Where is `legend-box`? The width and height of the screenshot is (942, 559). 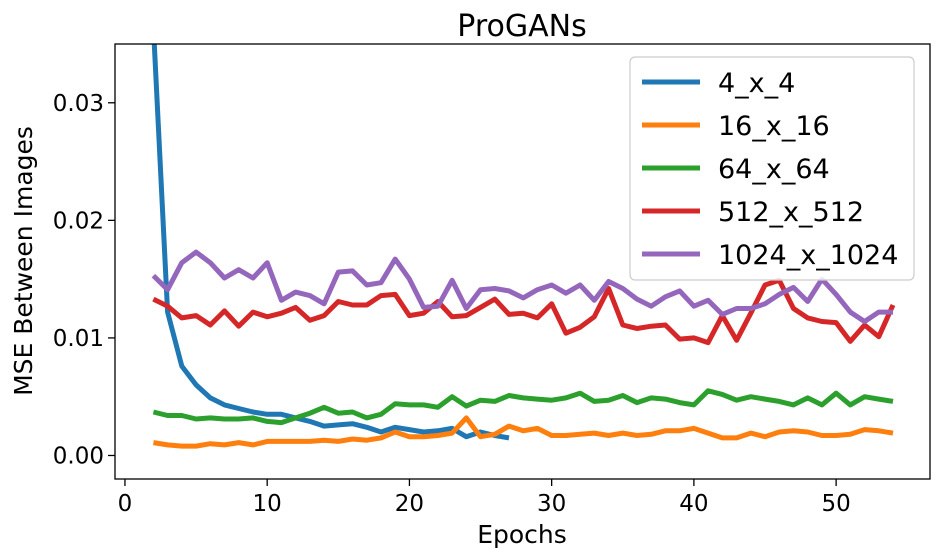 legend-box is located at coordinates (772, 168).